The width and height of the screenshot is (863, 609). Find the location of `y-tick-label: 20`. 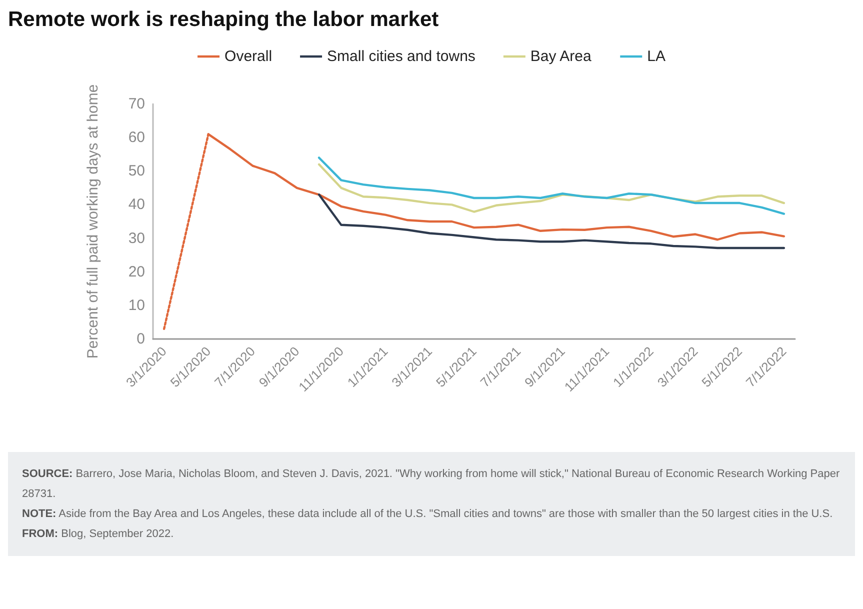

y-tick-label: 20 is located at coordinates (136, 271).